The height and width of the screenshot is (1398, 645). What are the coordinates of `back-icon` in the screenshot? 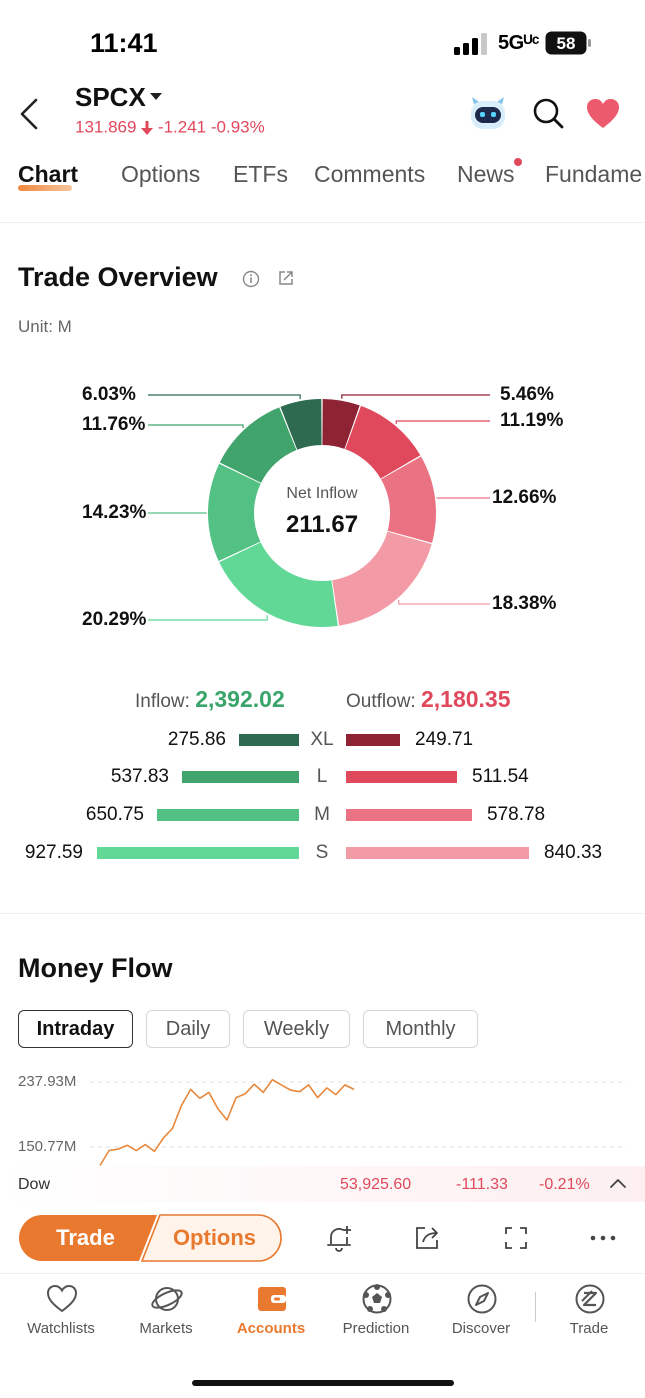 It's located at (31, 114).